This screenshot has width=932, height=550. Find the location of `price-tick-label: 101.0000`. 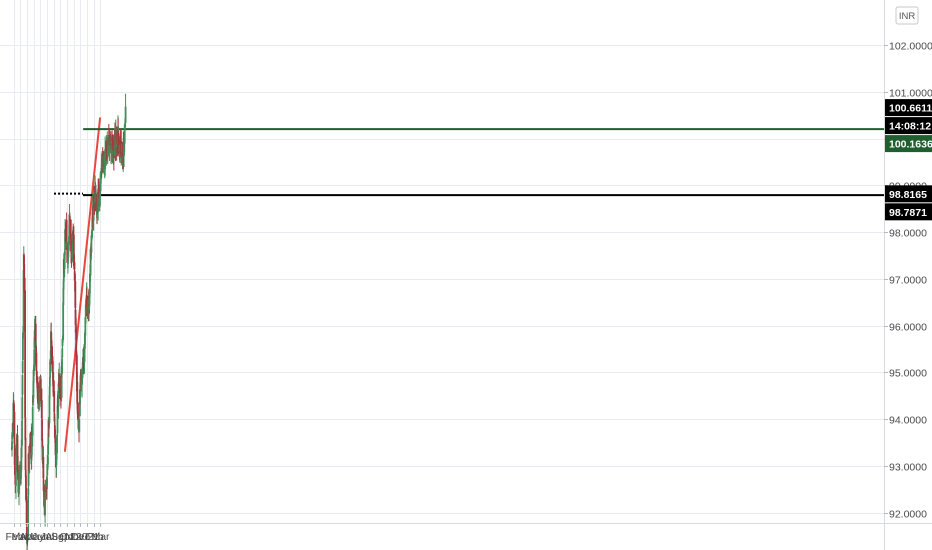

price-tick-label: 101.0000 is located at coordinates (910, 94).